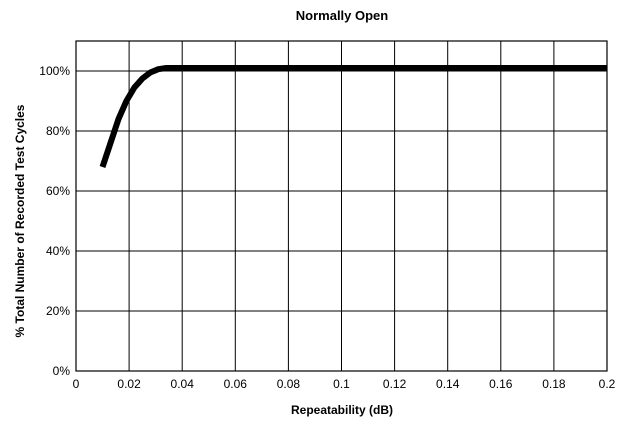 Image resolution: width=627 pixels, height=424 pixels. Describe the element at coordinates (289, 384) in the screenshot. I see `x-tick-label: 0.08` at that location.